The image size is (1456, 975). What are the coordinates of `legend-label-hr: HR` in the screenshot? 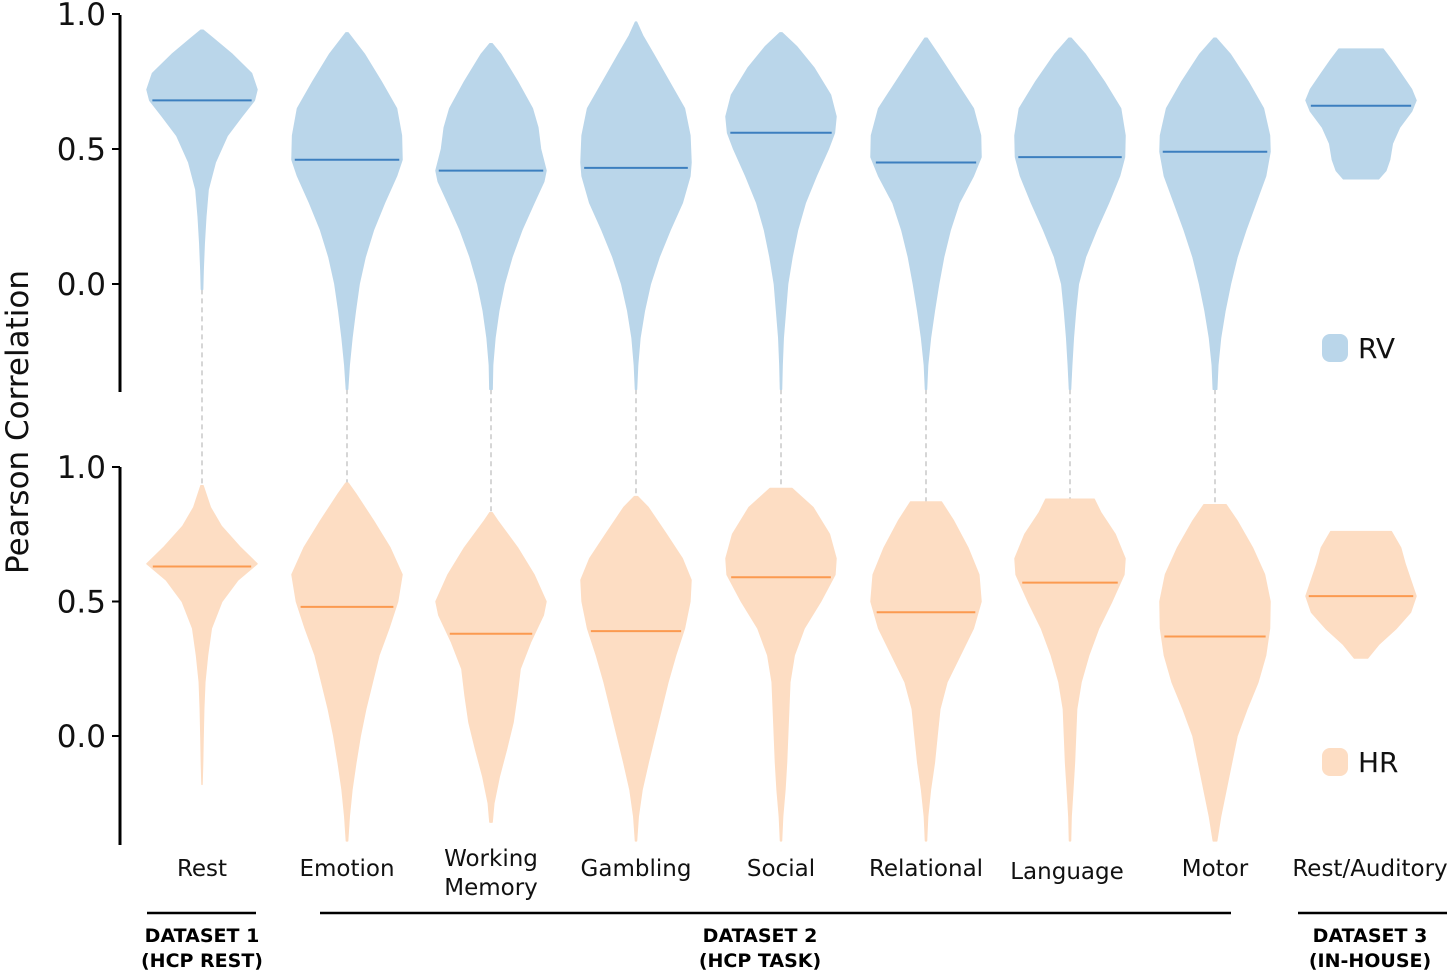 It's located at (1378, 762).